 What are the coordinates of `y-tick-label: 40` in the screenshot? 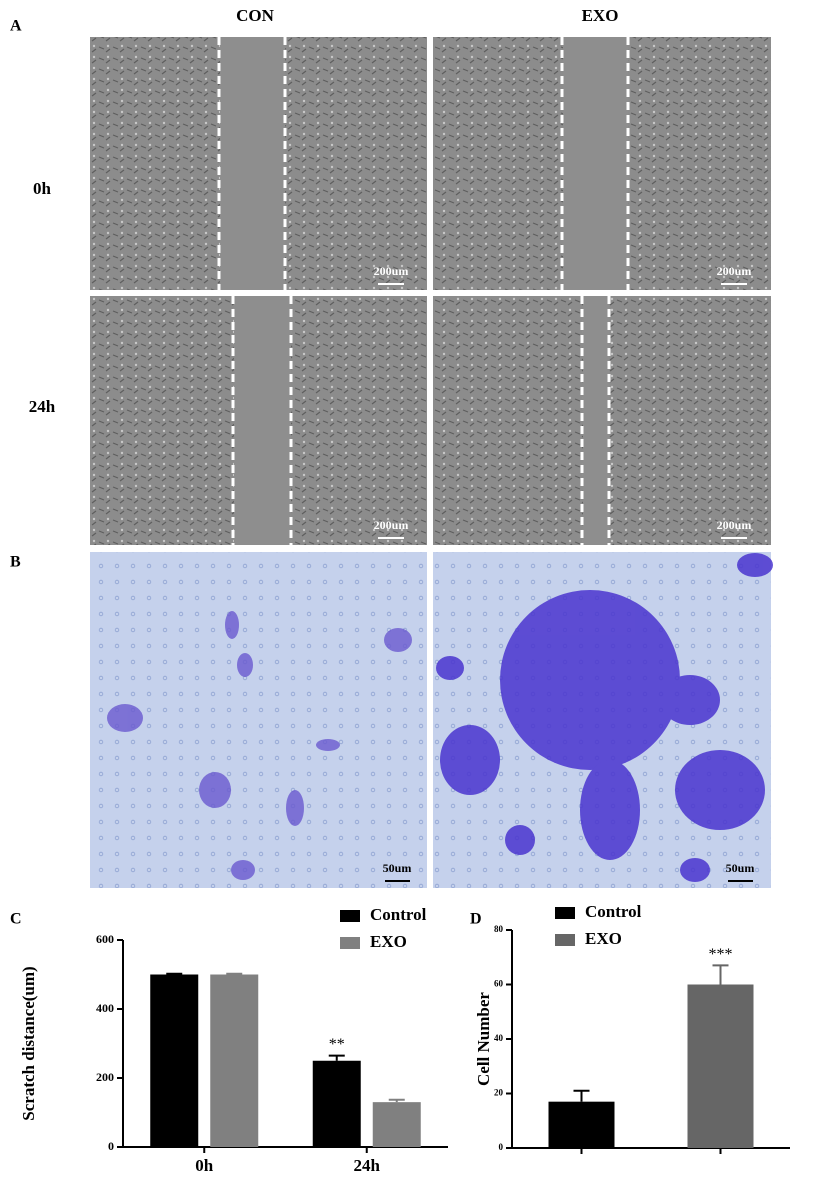 It's located at (499, 1038).